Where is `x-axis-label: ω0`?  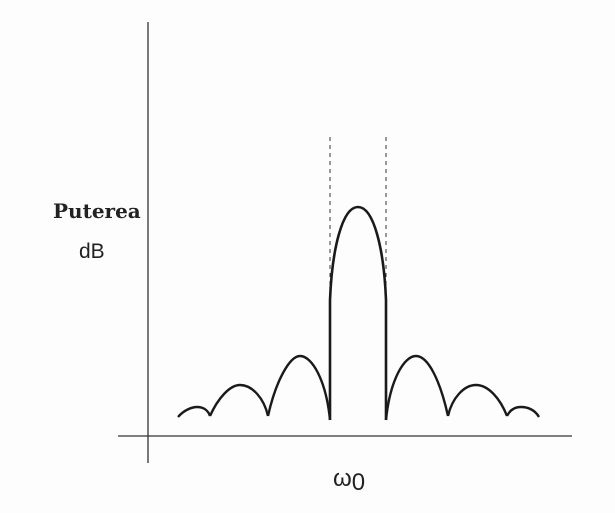 x-axis-label: ω0 is located at coordinates (349, 480).